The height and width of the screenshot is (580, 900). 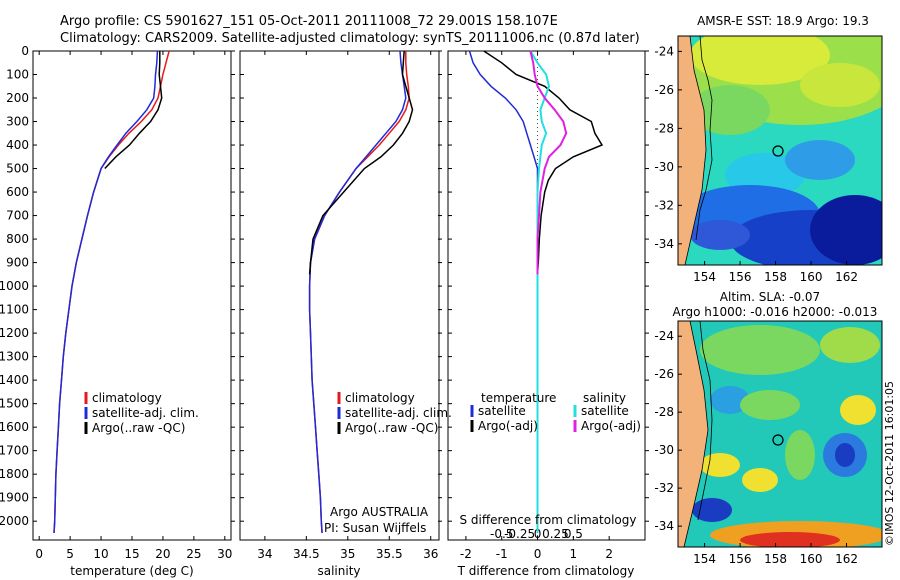 I want to click on sla-land-mass, so click(x=693, y=434).